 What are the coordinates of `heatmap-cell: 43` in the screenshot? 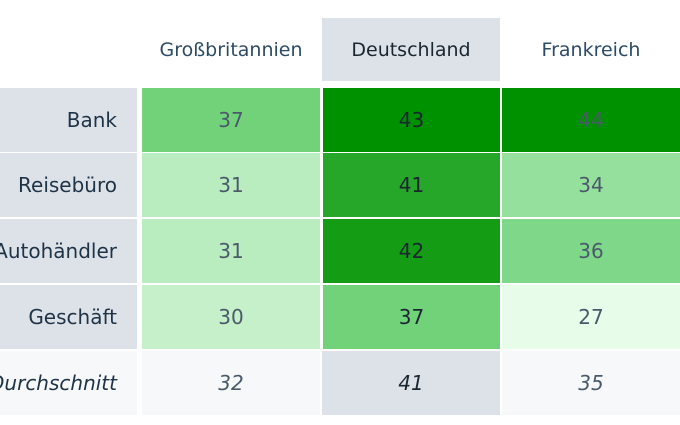 It's located at (411, 120).